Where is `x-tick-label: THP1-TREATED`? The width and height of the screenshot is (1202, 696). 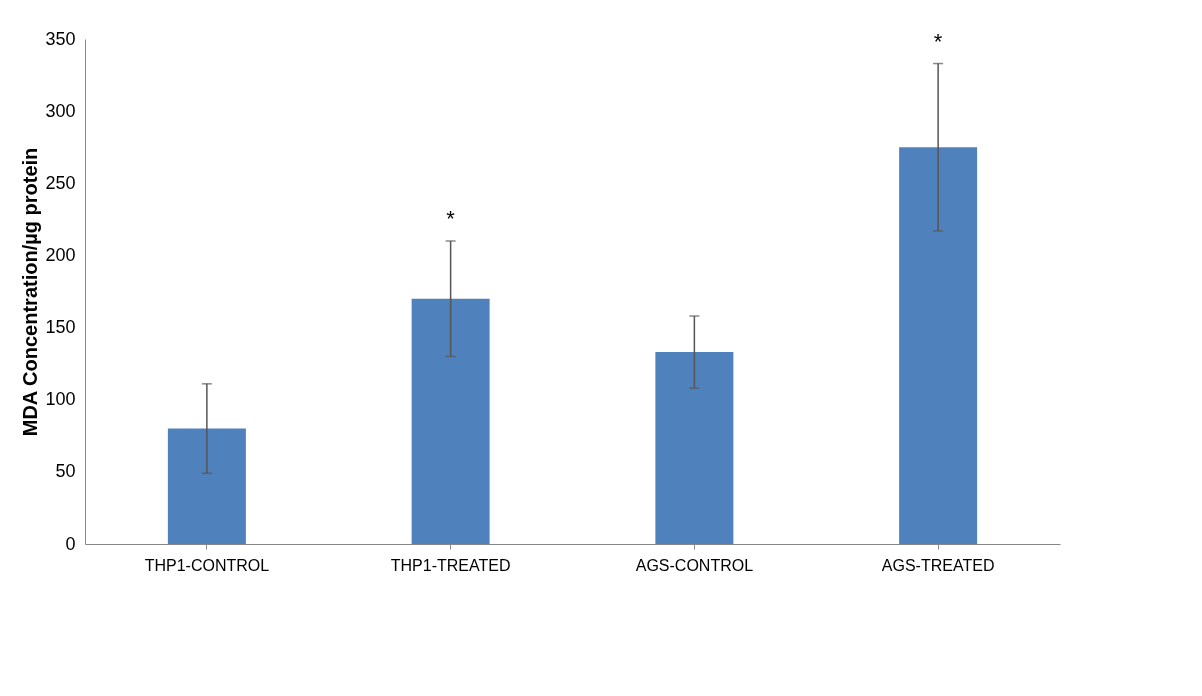
x-tick-label: THP1-TREATED is located at coordinates (450, 565).